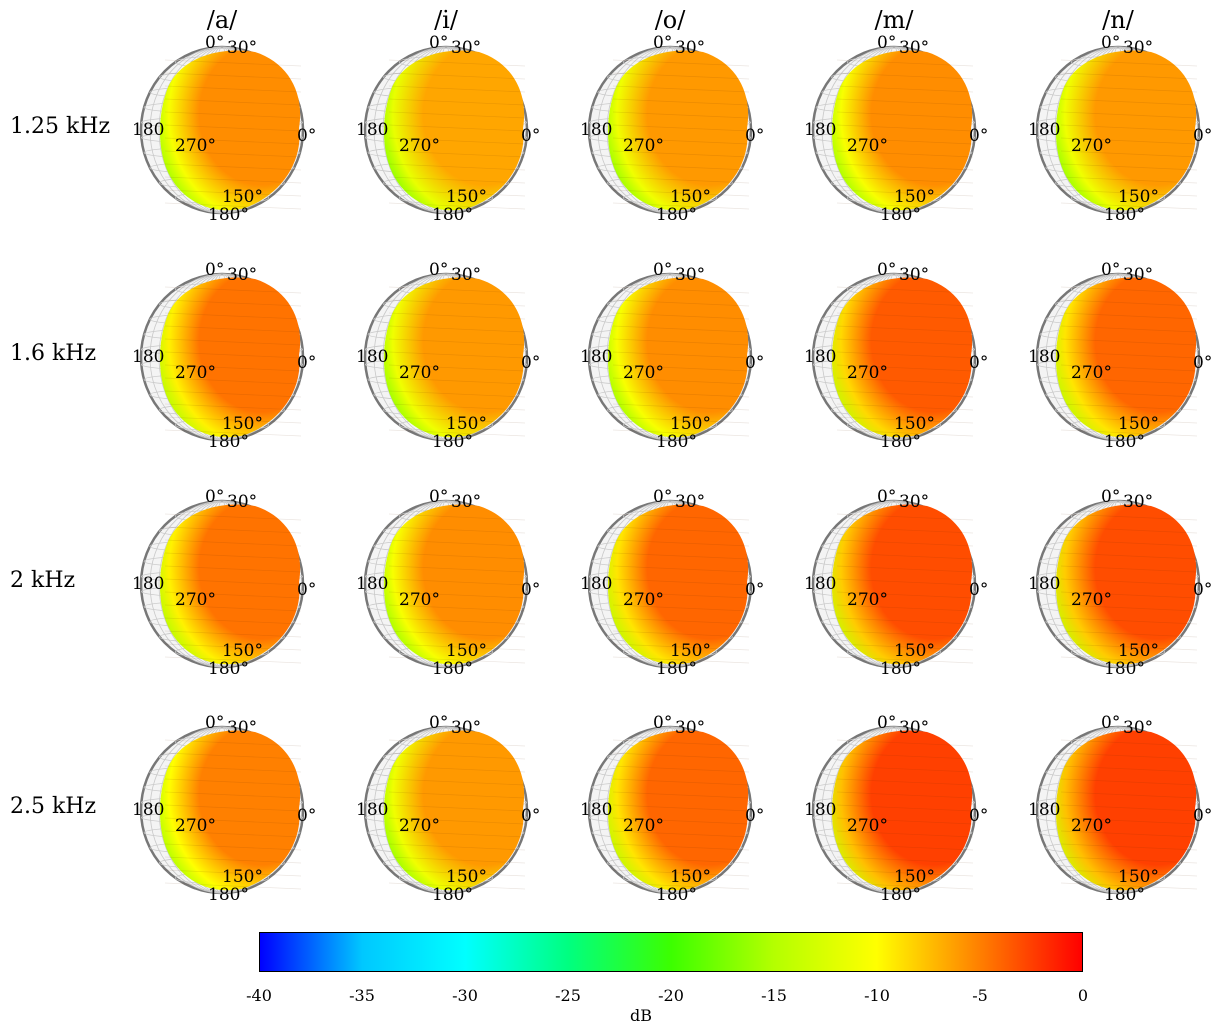 This screenshot has height=1028, width=1227. What do you see at coordinates (439, 723) in the screenshot?
I see `angle-label-top: 0°` at bounding box center [439, 723].